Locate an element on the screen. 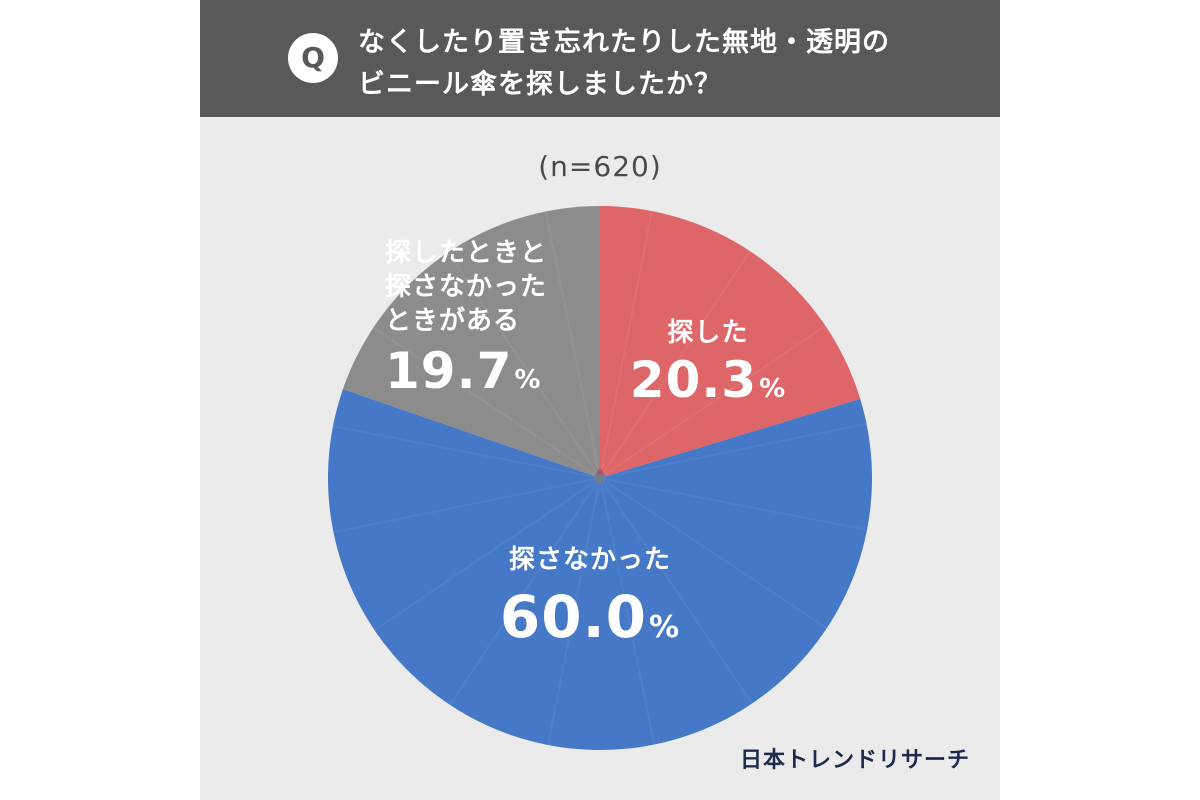 The width and height of the screenshot is (1200, 800). question-text-line-2: ビニール傘を探しましたか？ is located at coordinates (540, 84).